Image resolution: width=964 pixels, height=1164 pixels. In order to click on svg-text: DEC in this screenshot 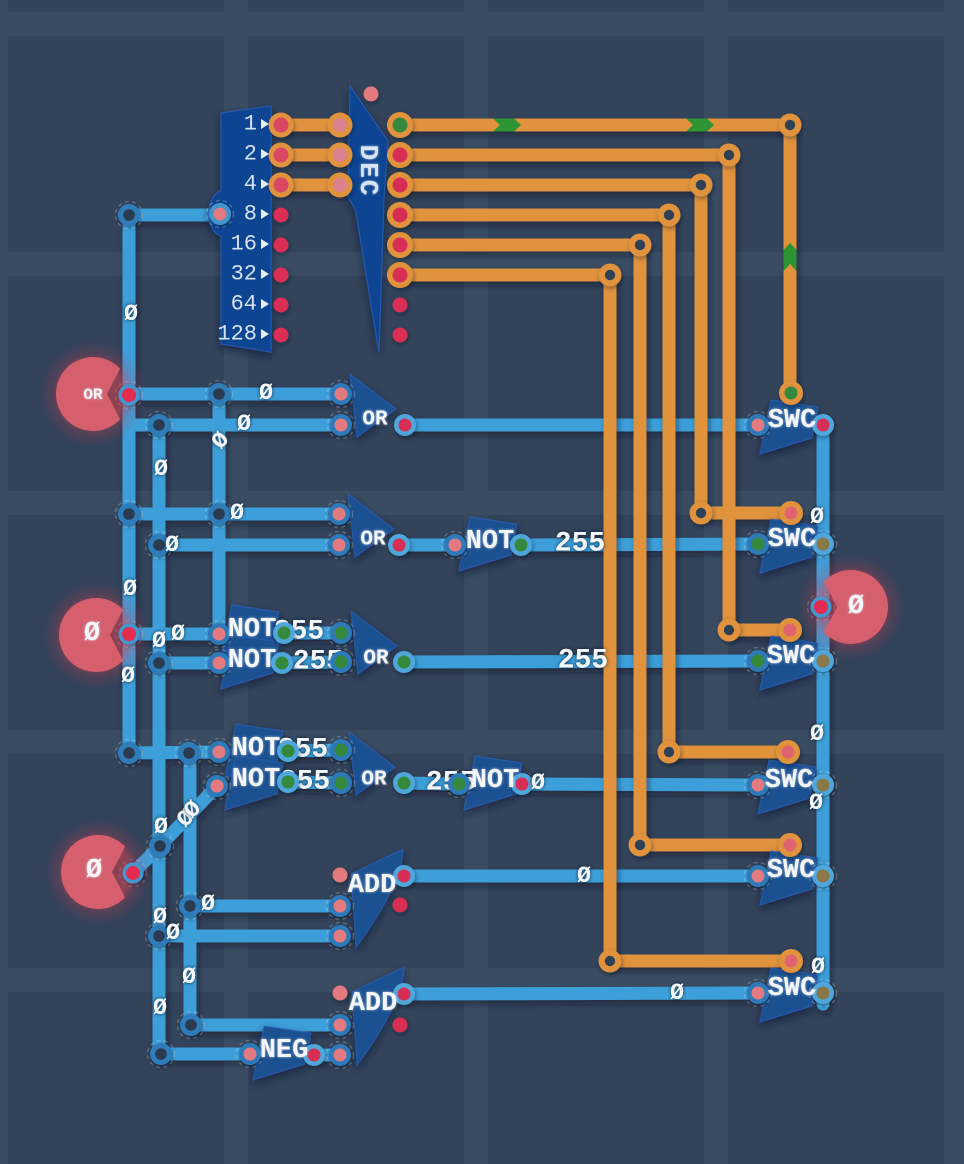, I will do `click(368, 171)`.